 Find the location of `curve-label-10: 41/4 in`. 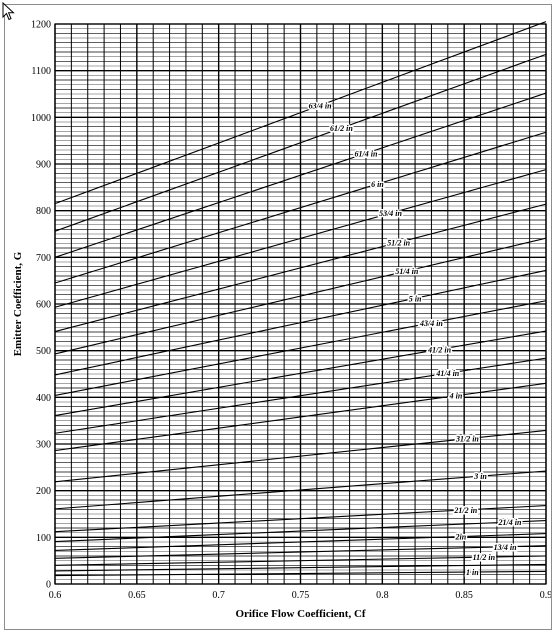

curve-label-10: 41/4 in is located at coordinates (447, 373).